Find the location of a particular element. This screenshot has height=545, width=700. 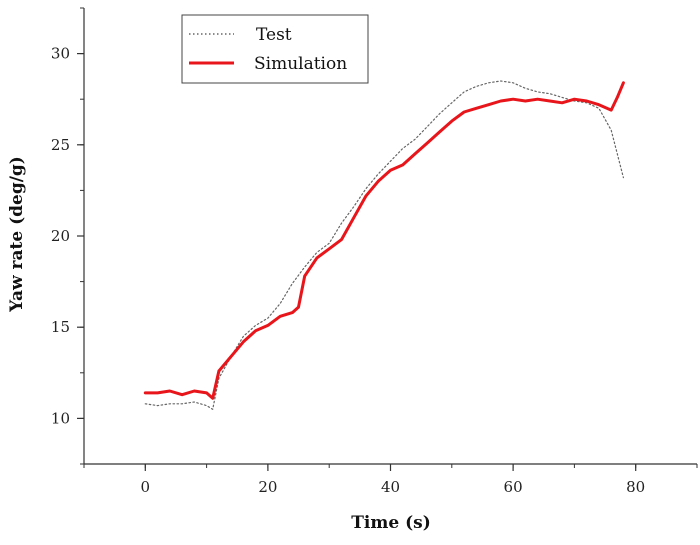

x-tick-label: 60 is located at coordinates (513, 487).